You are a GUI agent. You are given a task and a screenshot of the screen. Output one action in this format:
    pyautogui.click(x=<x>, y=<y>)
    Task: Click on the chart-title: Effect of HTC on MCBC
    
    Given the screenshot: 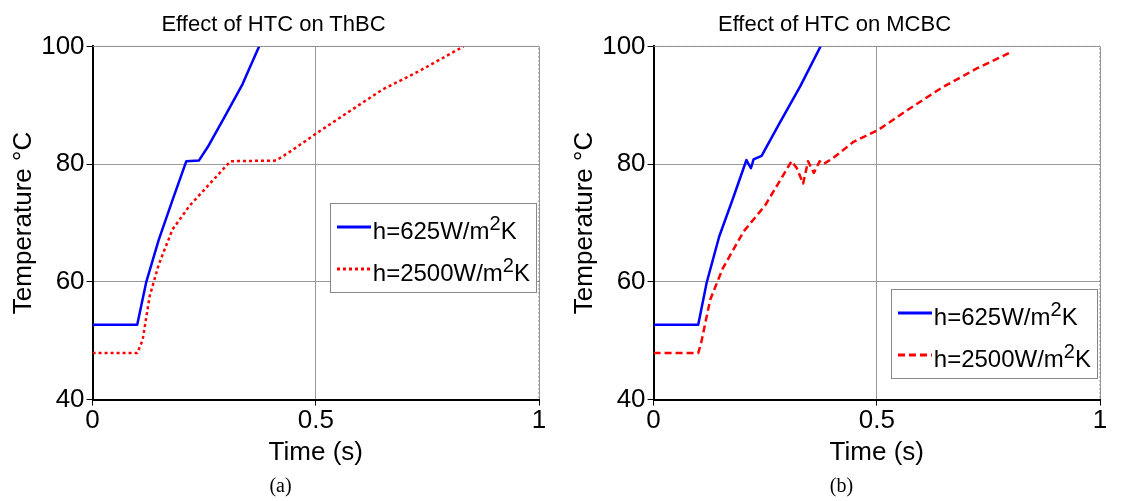 What is the action you would take?
    pyautogui.click(x=834, y=24)
    